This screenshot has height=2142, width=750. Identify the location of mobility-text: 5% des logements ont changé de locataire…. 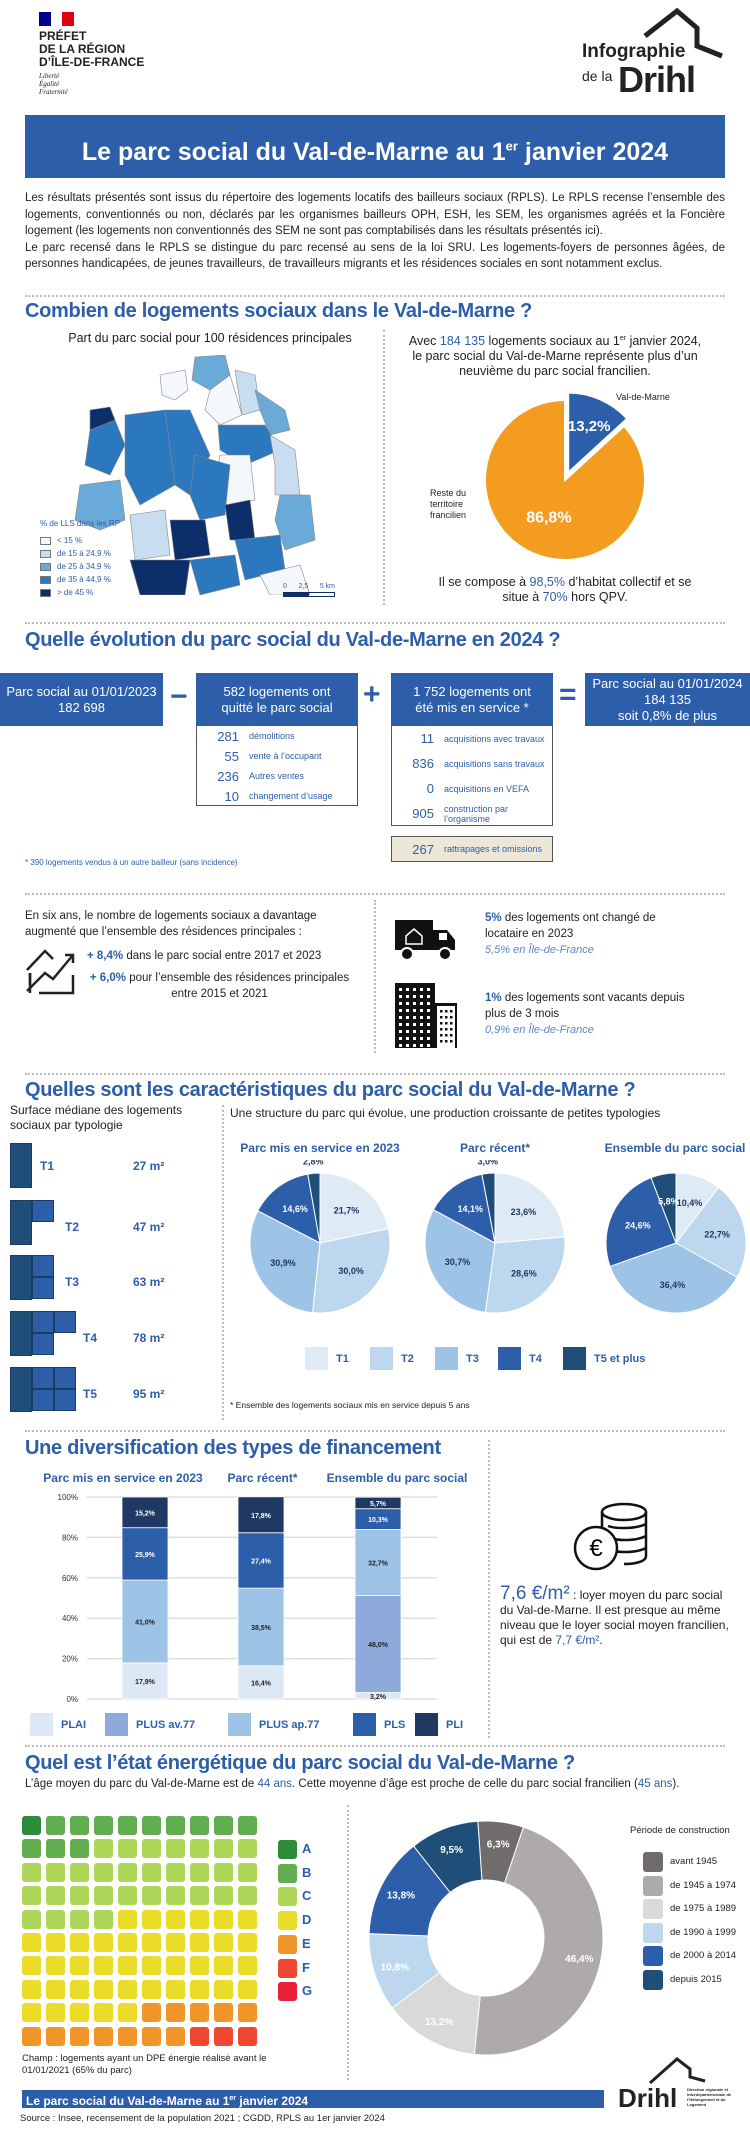
(570, 926).